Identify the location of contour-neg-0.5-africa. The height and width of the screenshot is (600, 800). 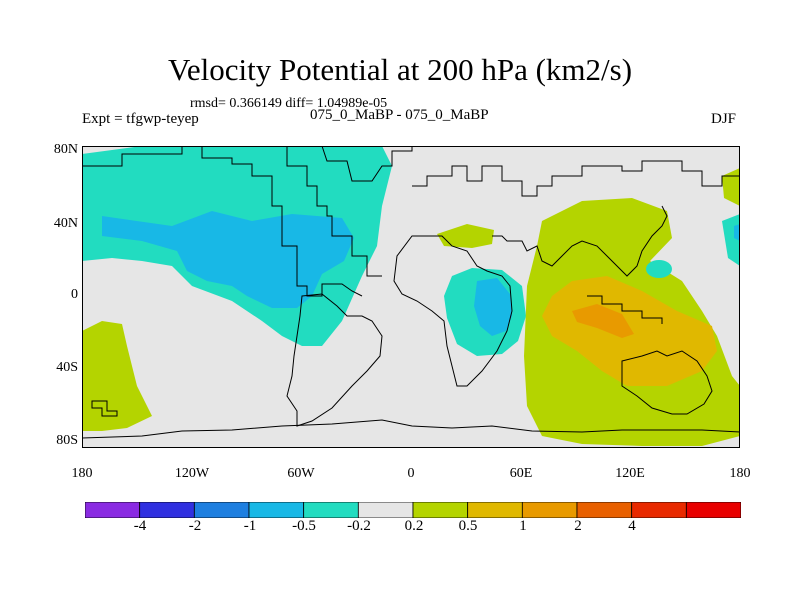
(493, 307).